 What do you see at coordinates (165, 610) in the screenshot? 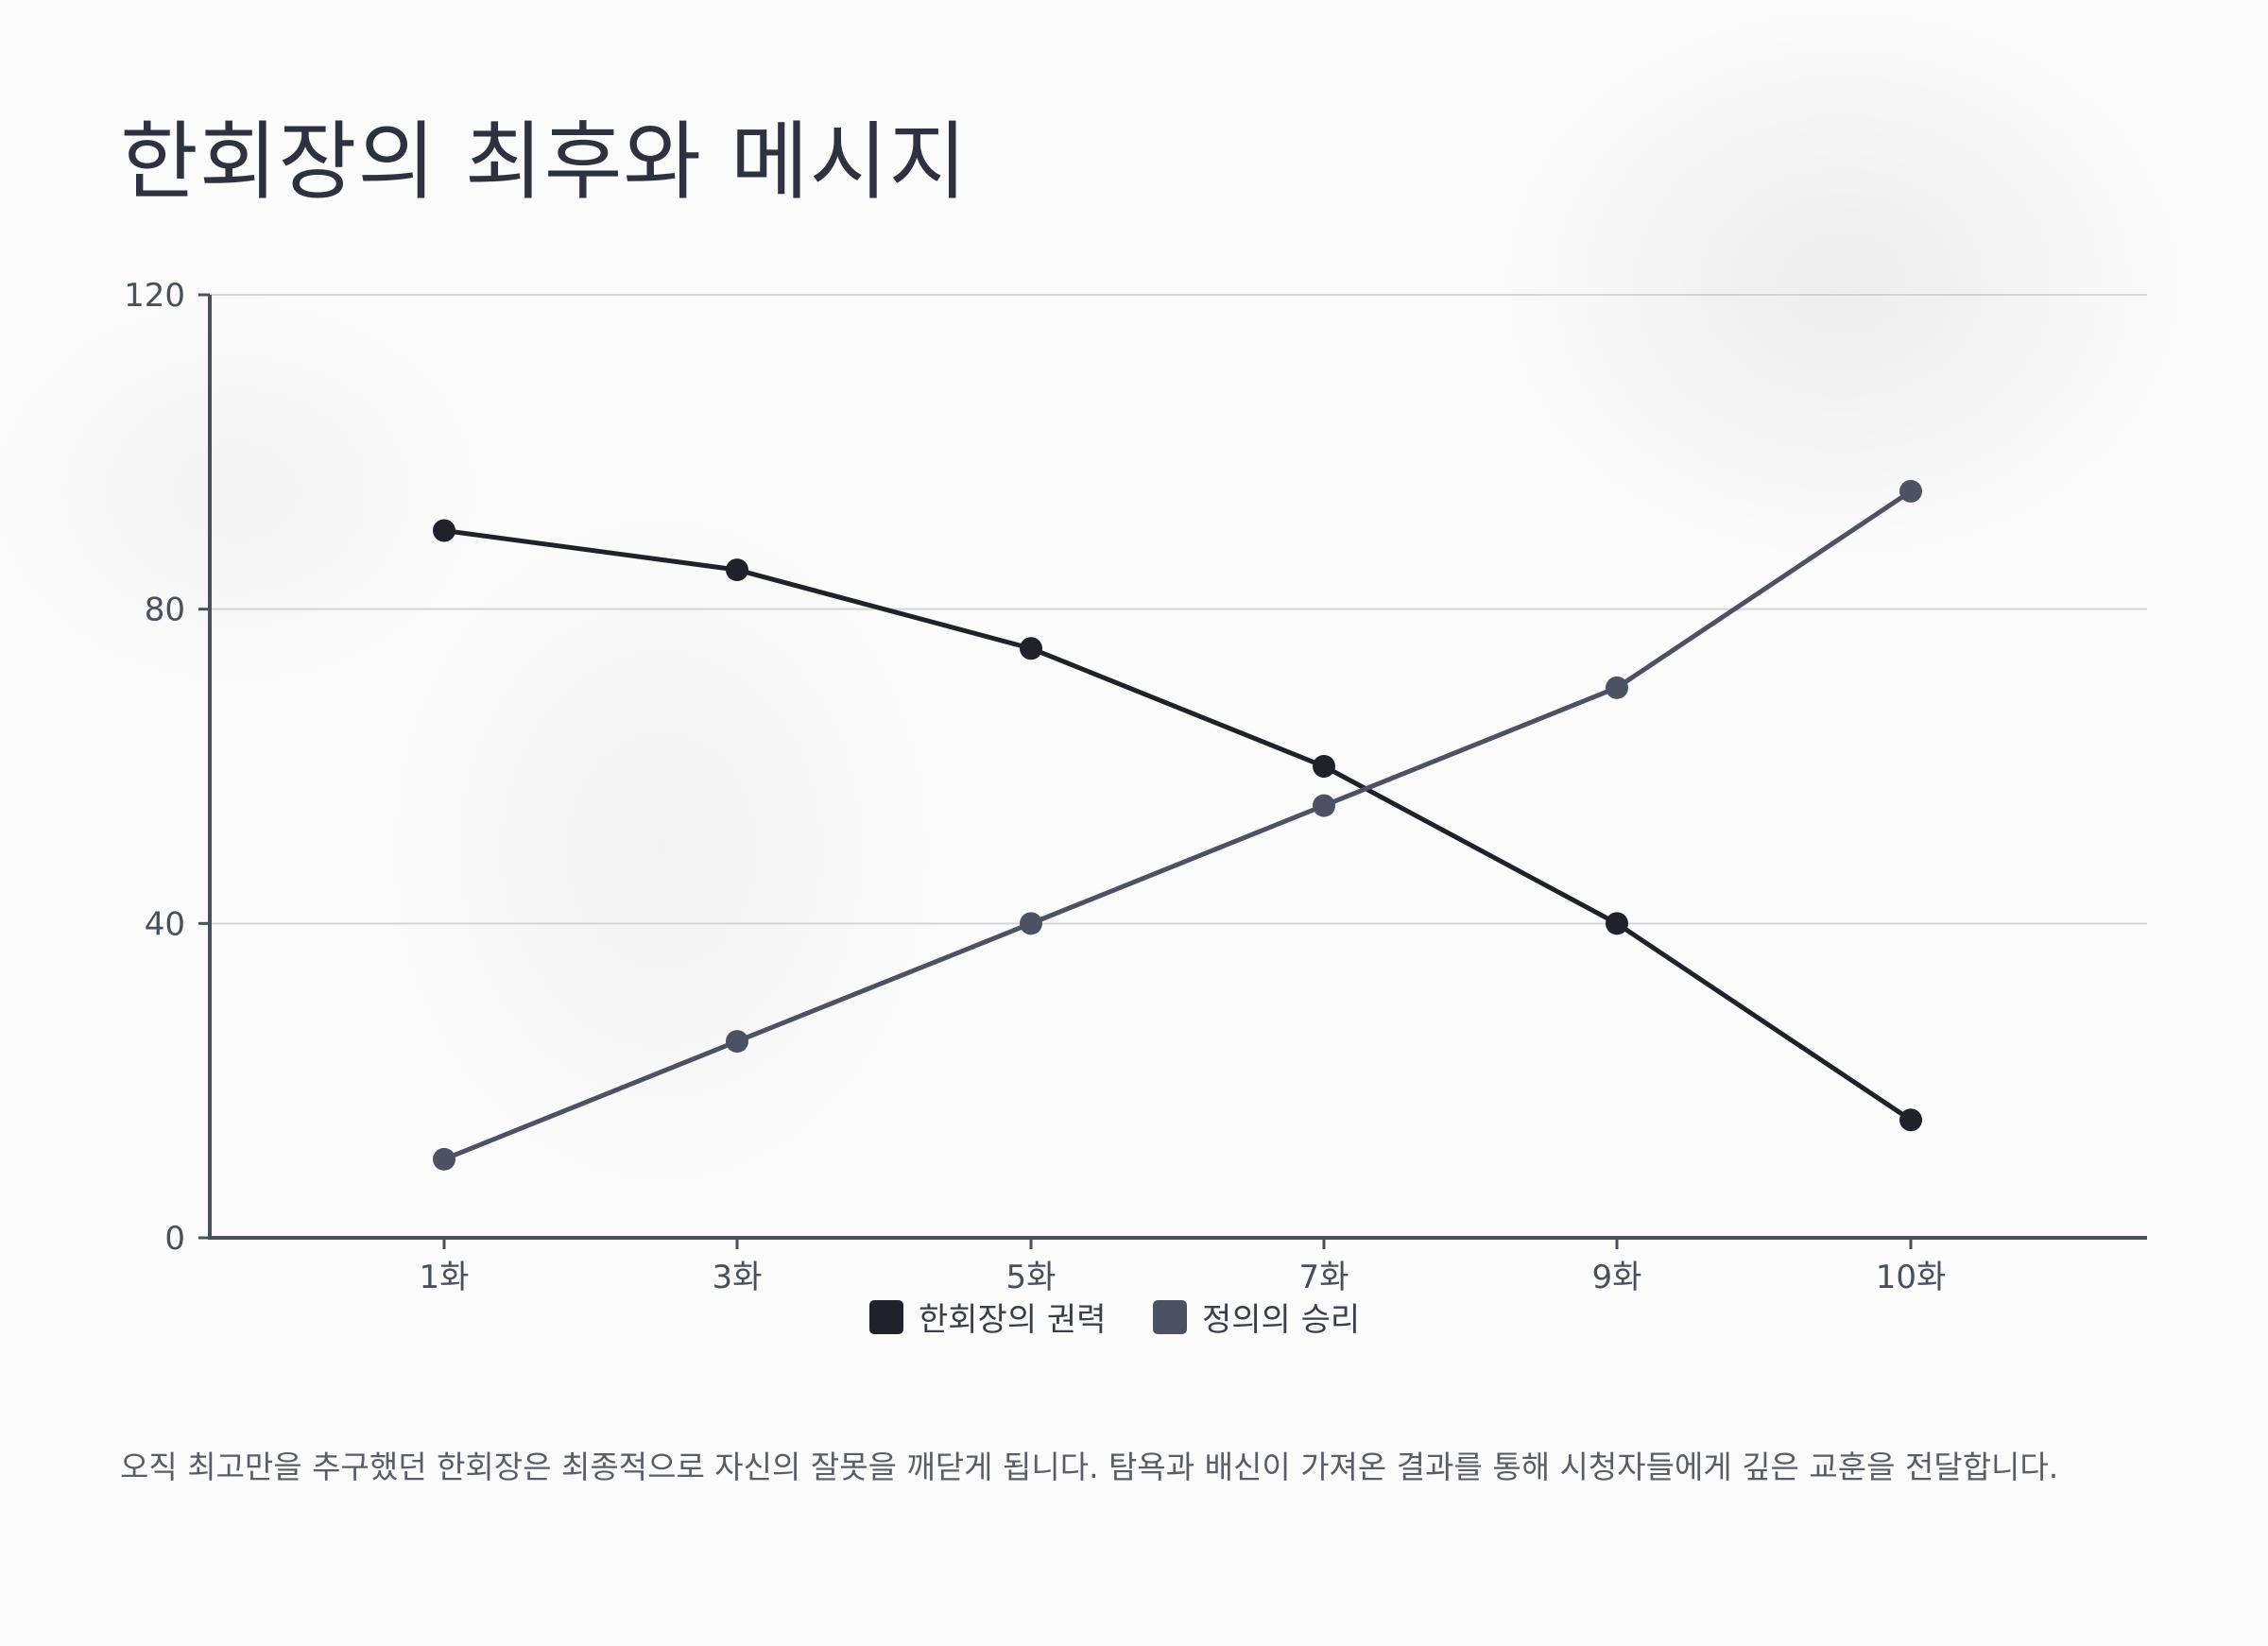
I see `y-tick-label: 80` at bounding box center [165, 610].